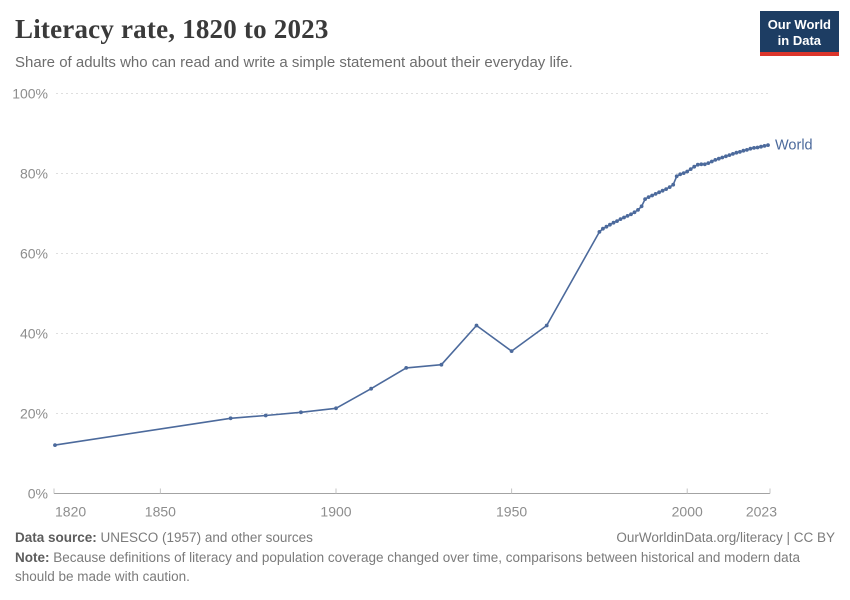 The width and height of the screenshot is (850, 600). What do you see at coordinates (34, 254) in the screenshot?
I see `y-tick-label: 60%` at bounding box center [34, 254].